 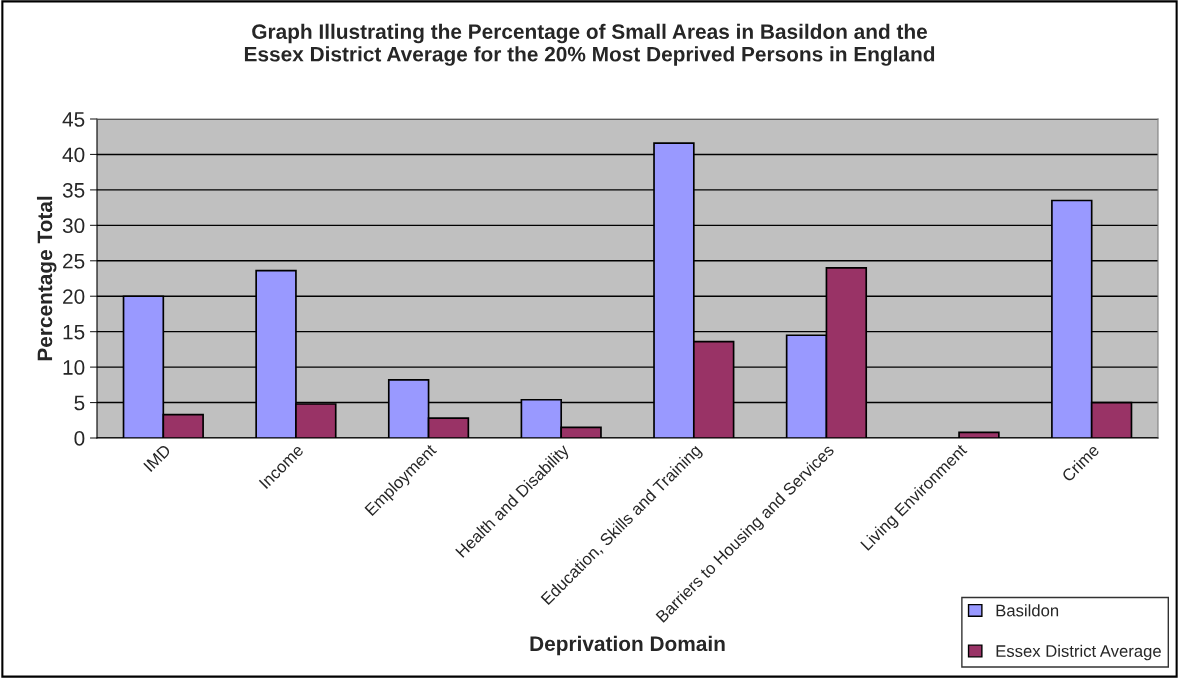 What do you see at coordinates (46, 278) in the screenshot?
I see `y-axis-title: Percentage Total` at bounding box center [46, 278].